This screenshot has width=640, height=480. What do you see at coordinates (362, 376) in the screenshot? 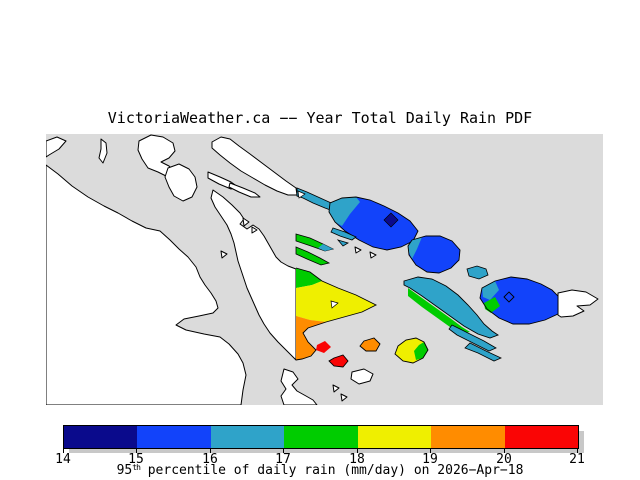
I see `south-island-small` at bounding box center [362, 376].